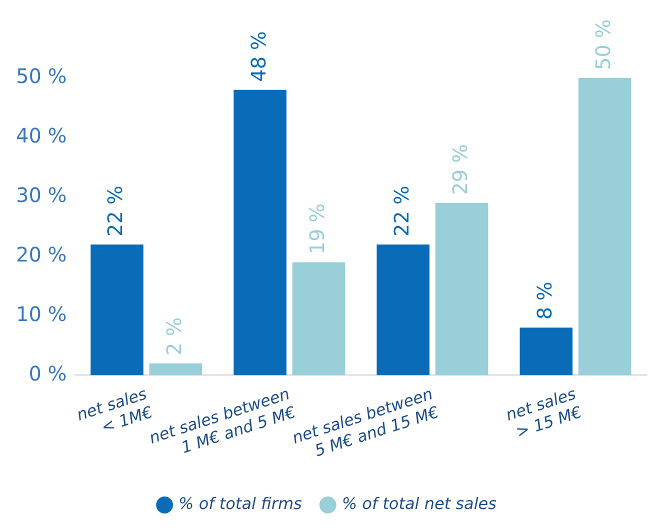 This screenshot has height=531, width=665. Describe the element at coordinates (41, 136) in the screenshot. I see `y-tick-label: 40 %` at that location.